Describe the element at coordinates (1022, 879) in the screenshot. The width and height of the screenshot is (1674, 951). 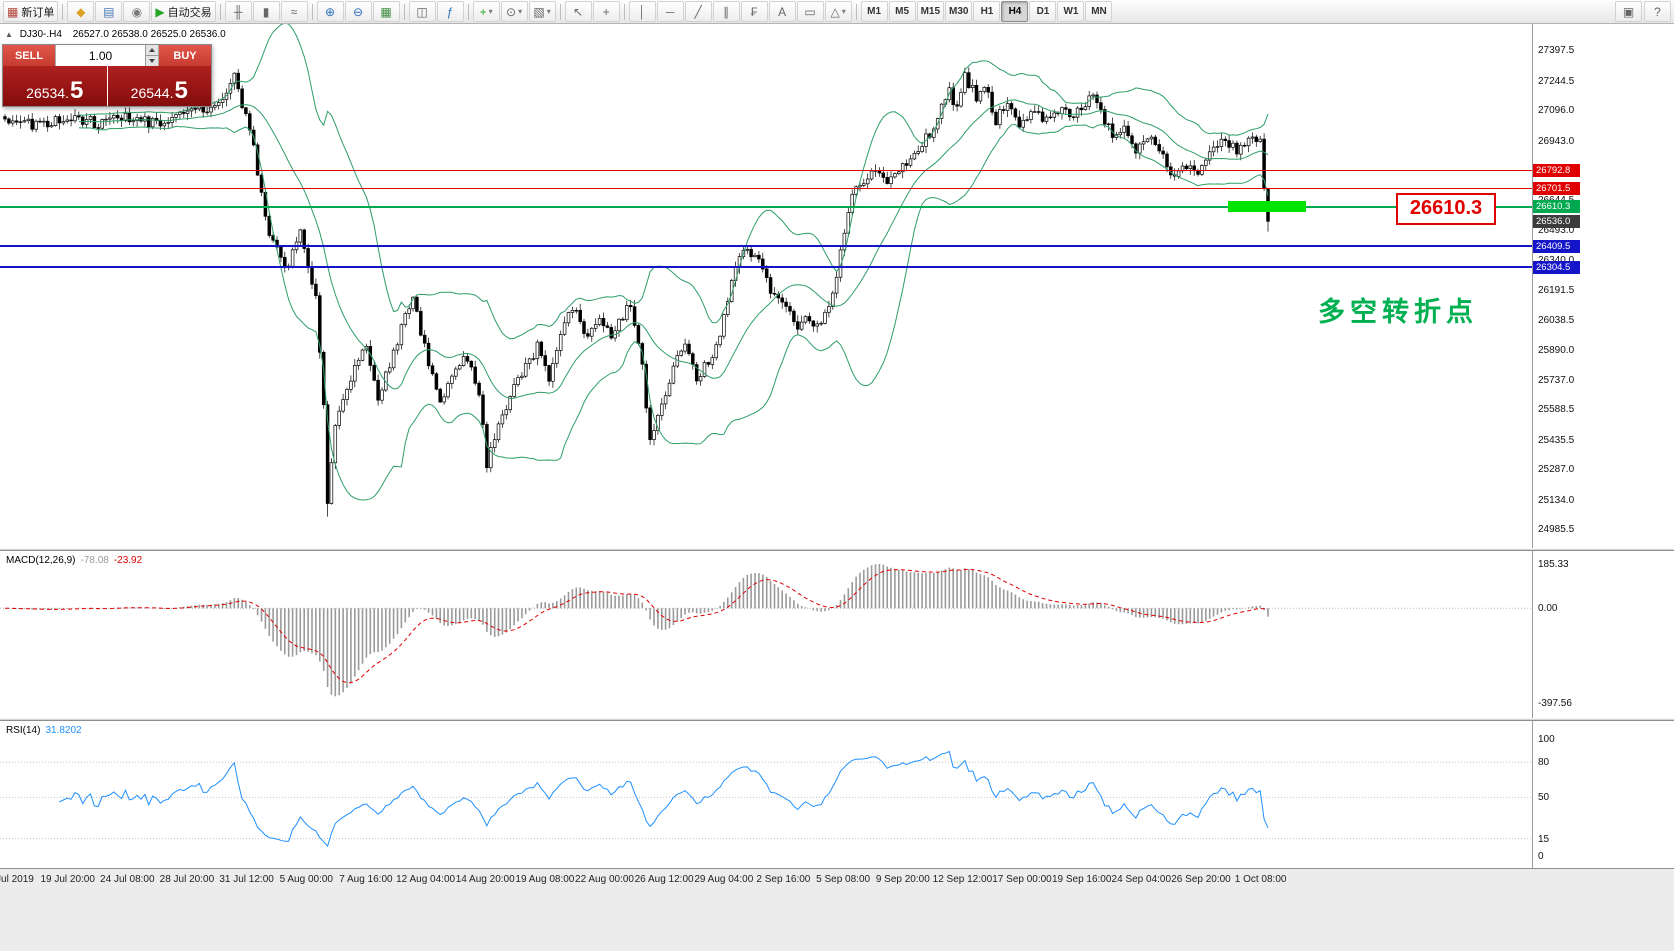
I see `time-axis-label: 17 Sep 00:00` at that location.